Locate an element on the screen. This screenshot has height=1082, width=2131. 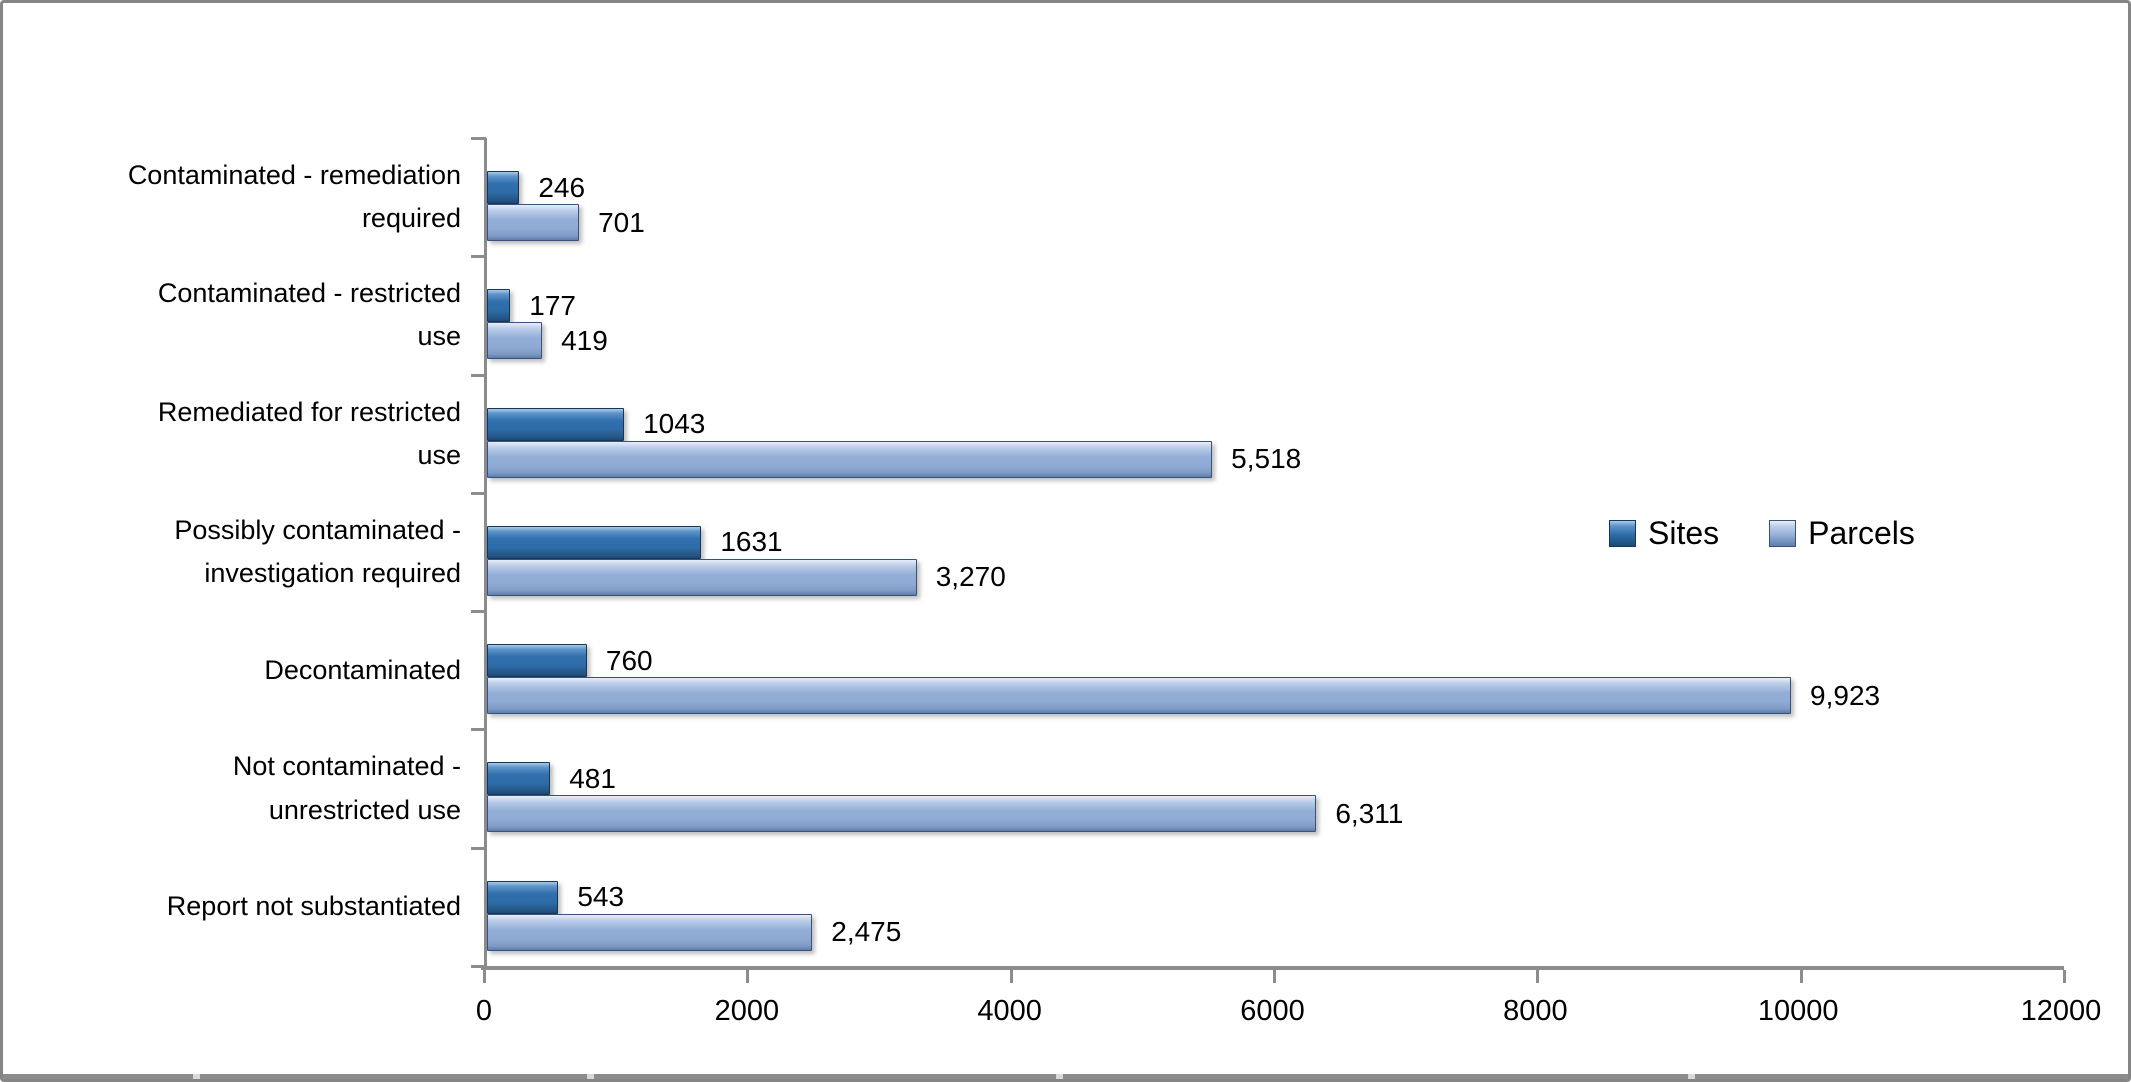
parcels-bar-wrap: 701 is located at coordinates (1275, 222).